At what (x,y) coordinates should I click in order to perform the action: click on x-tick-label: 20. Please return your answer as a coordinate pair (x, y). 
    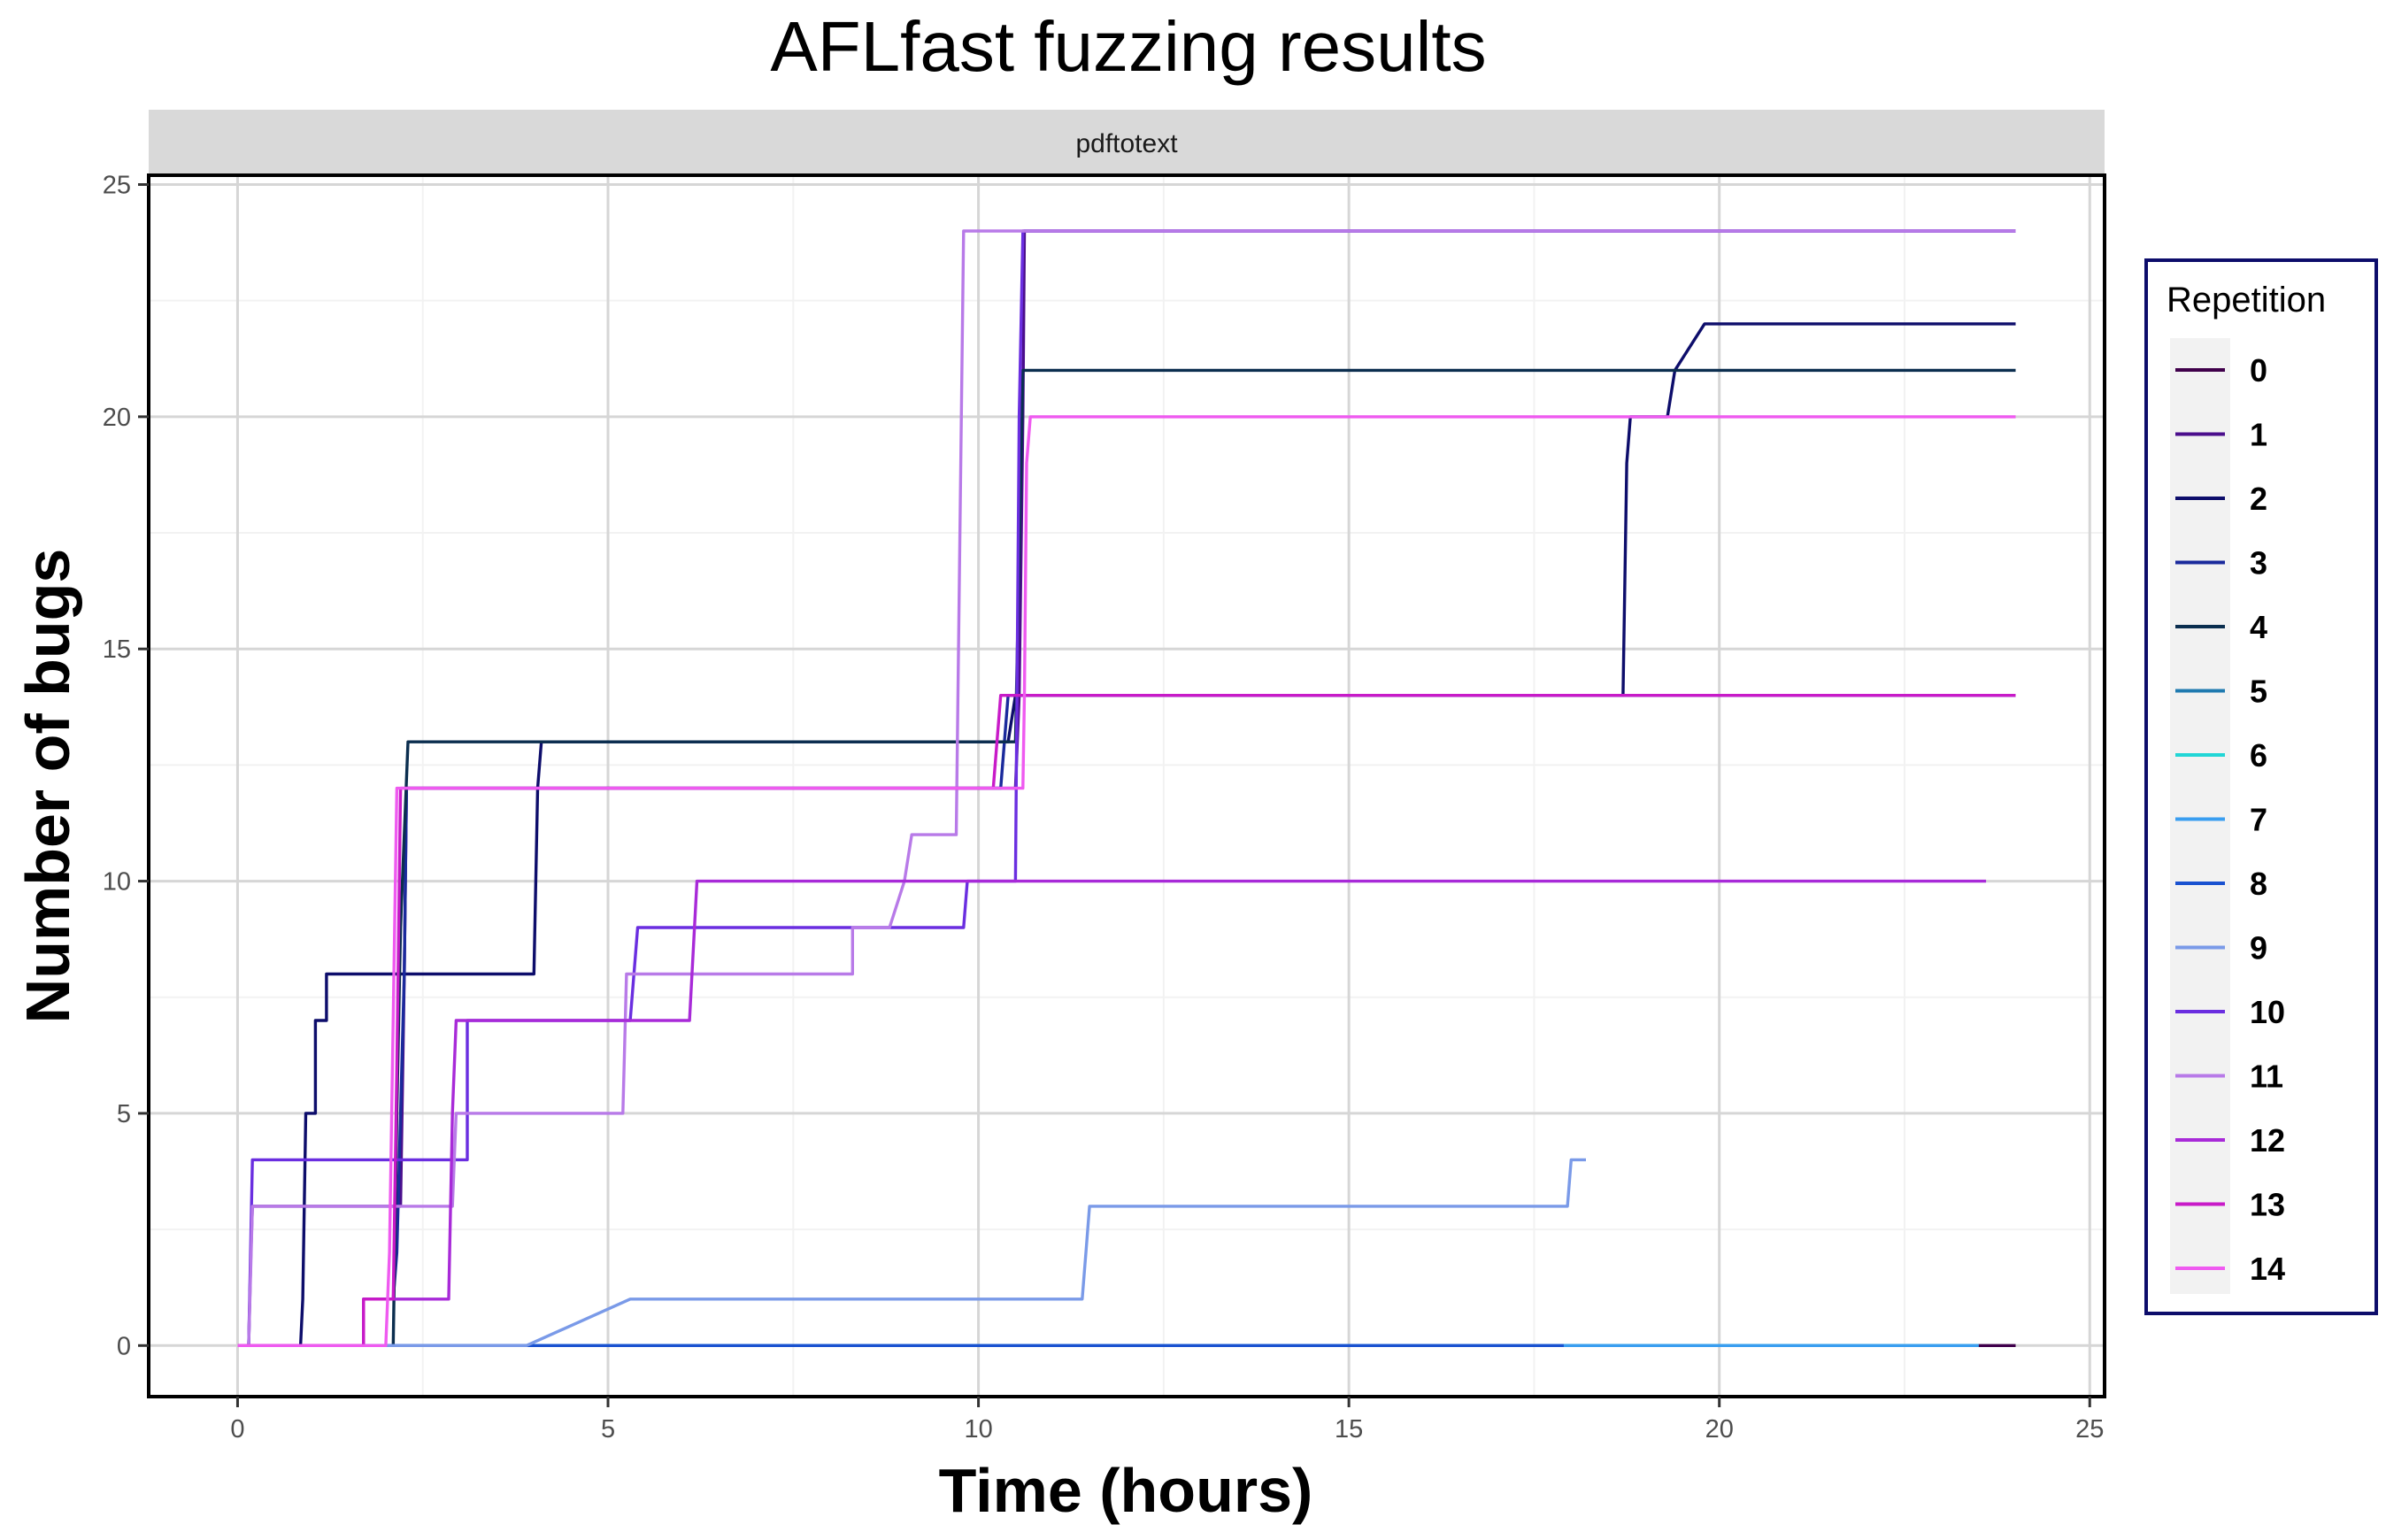
    Looking at the image, I should click on (1719, 1429).